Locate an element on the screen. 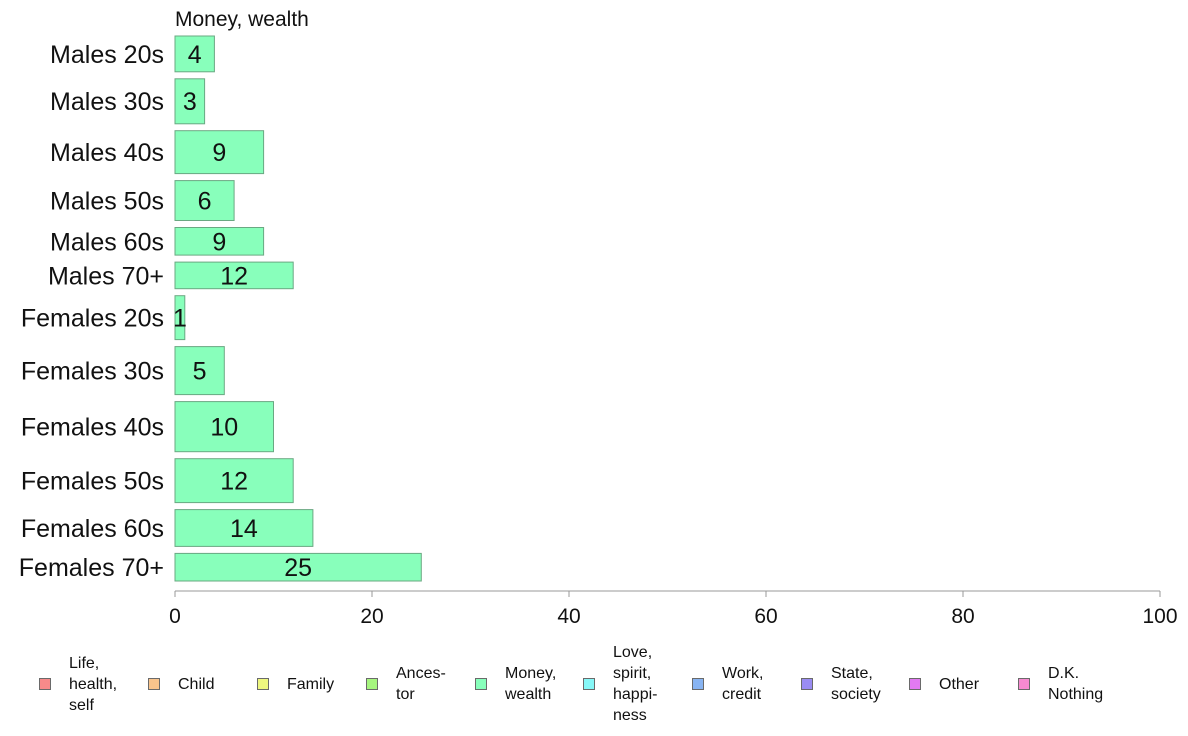  data-label: 14 is located at coordinates (244, 529).